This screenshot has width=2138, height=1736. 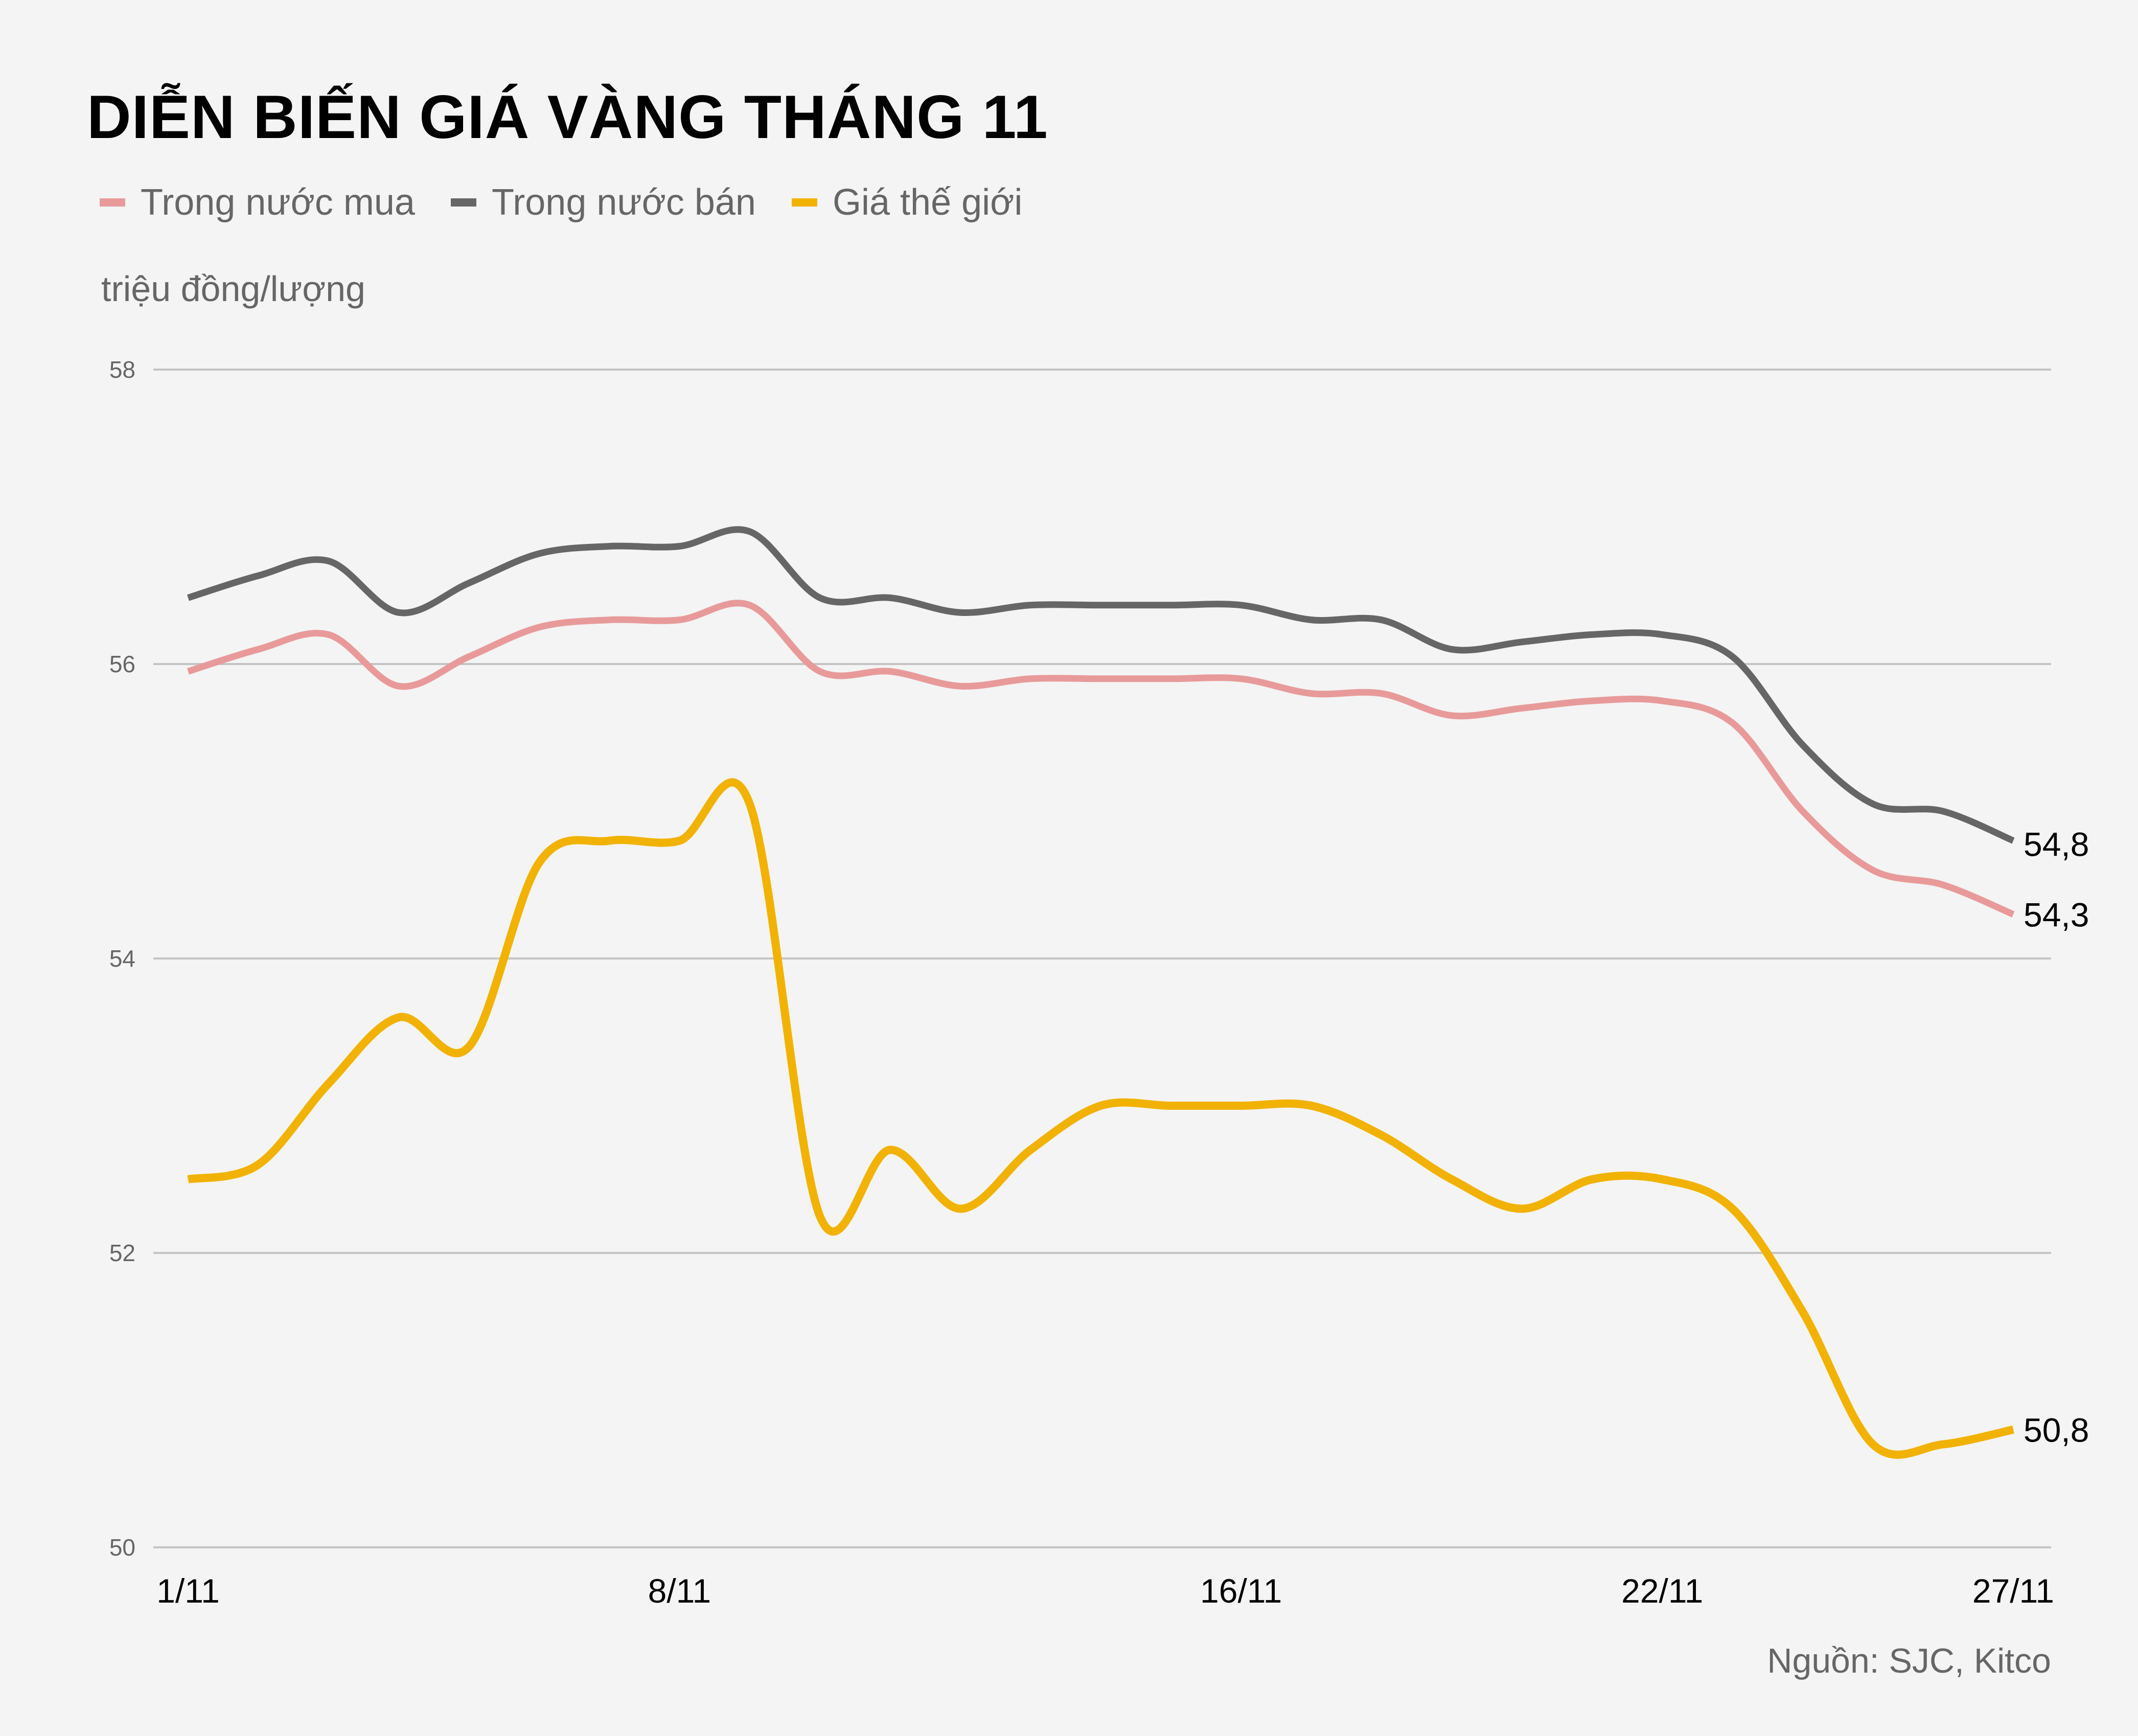 I want to click on legend-item-buy: Trong nước mua, so click(x=257, y=202).